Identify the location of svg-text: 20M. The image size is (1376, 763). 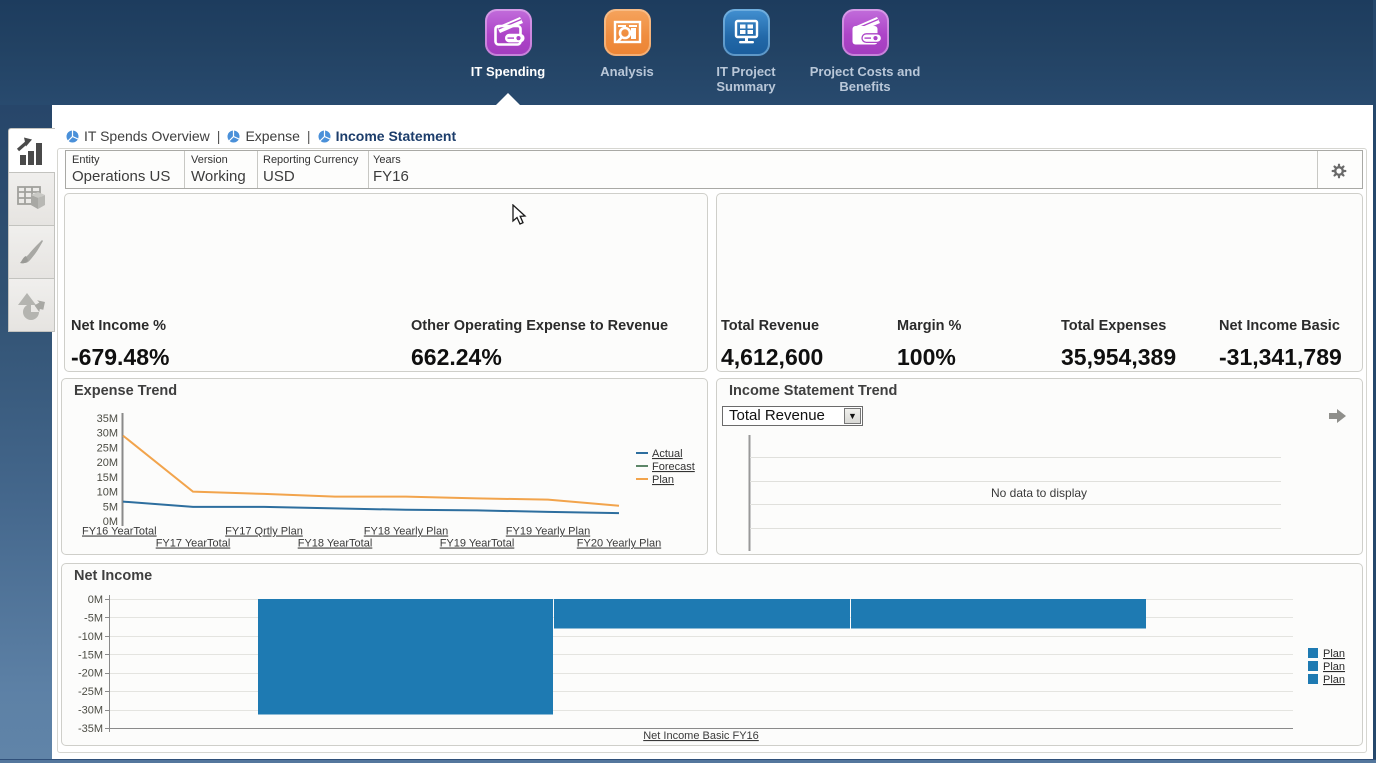
(107, 463).